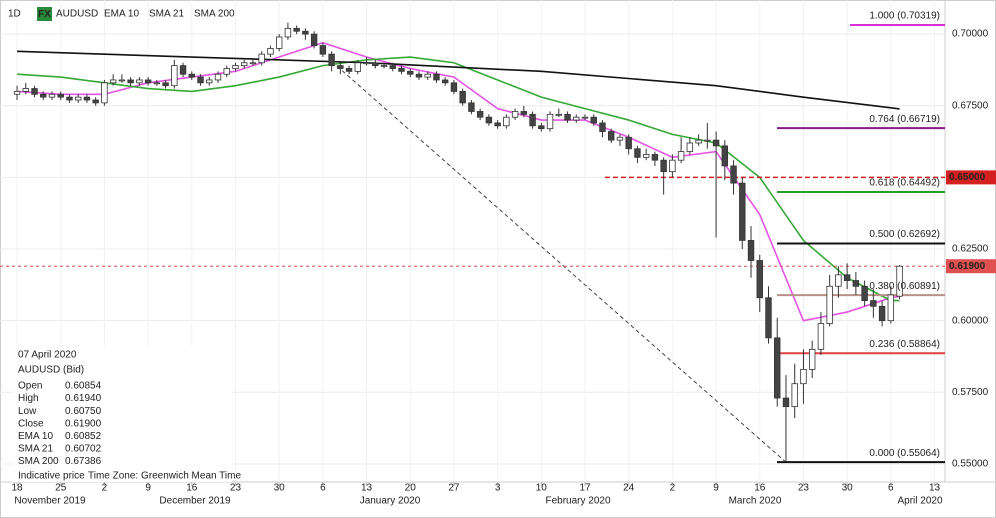 This screenshot has width=996, height=518. I want to click on x-tick-label: 3, so click(498, 488).